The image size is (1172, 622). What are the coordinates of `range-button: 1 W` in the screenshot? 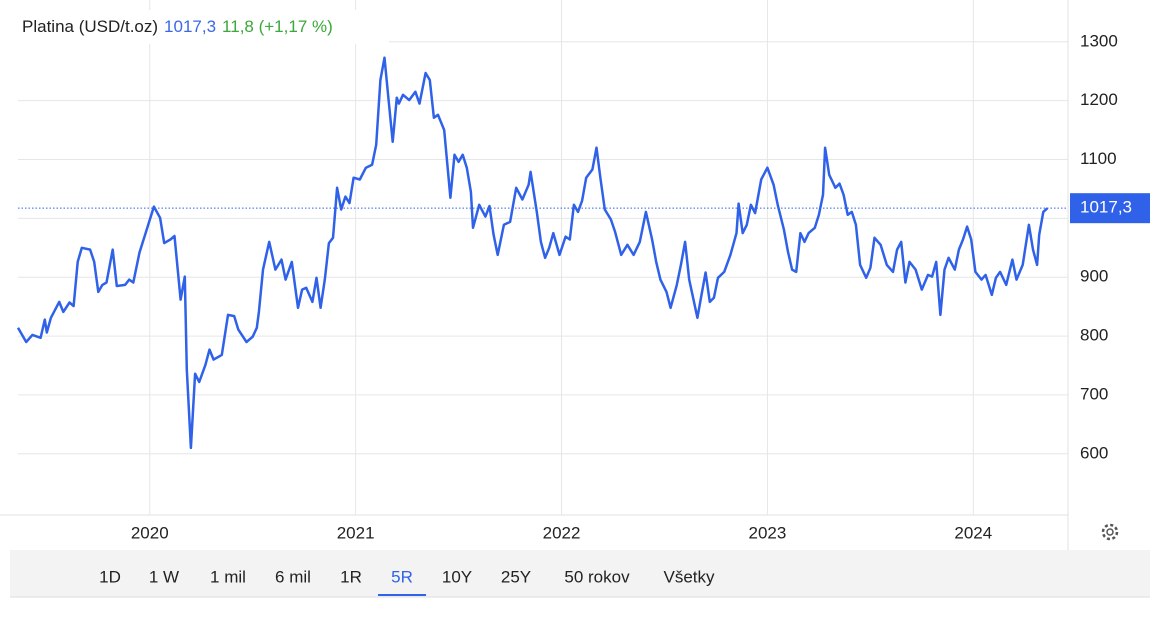 It's located at (164, 576).